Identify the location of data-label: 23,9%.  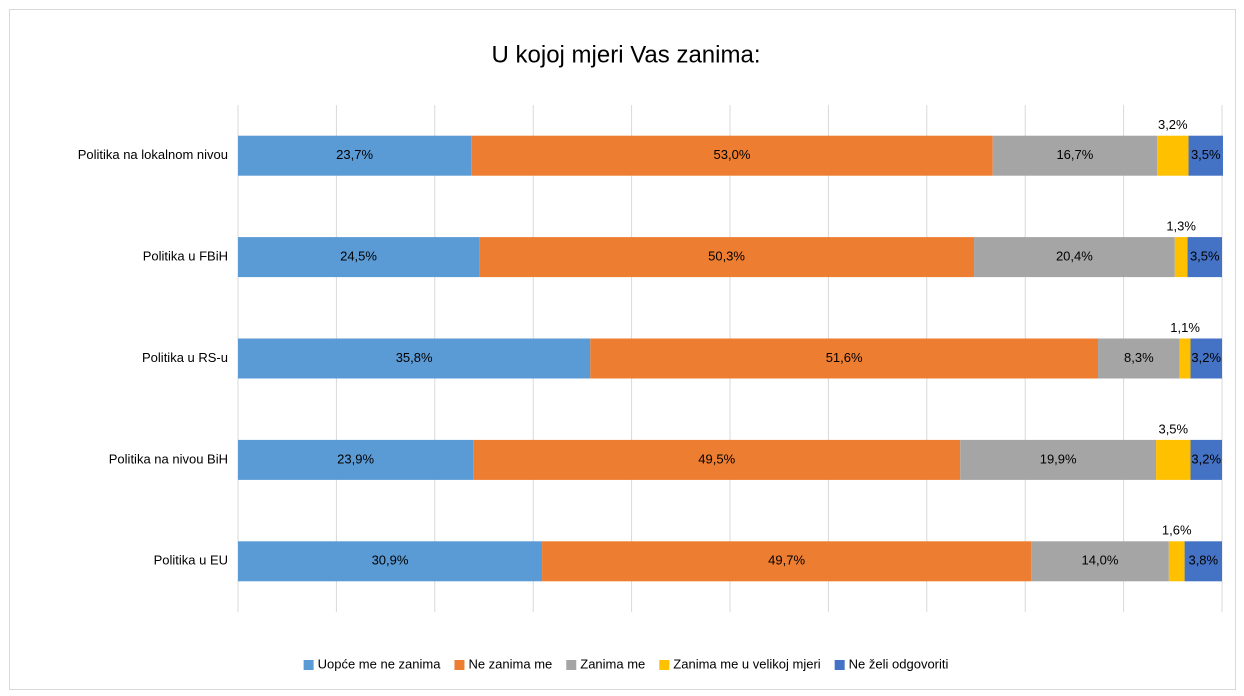
(355, 458).